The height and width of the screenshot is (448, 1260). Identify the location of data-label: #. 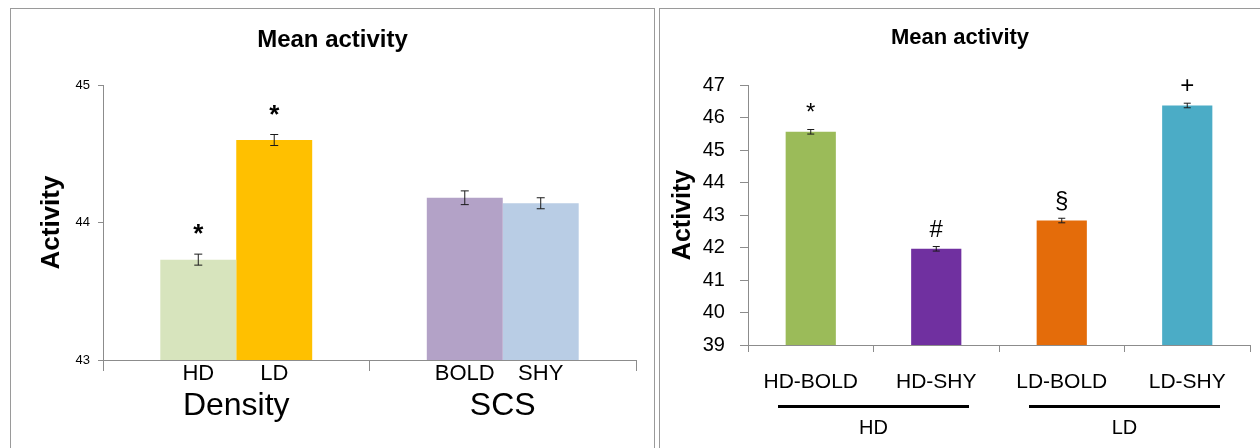
(936, 228).